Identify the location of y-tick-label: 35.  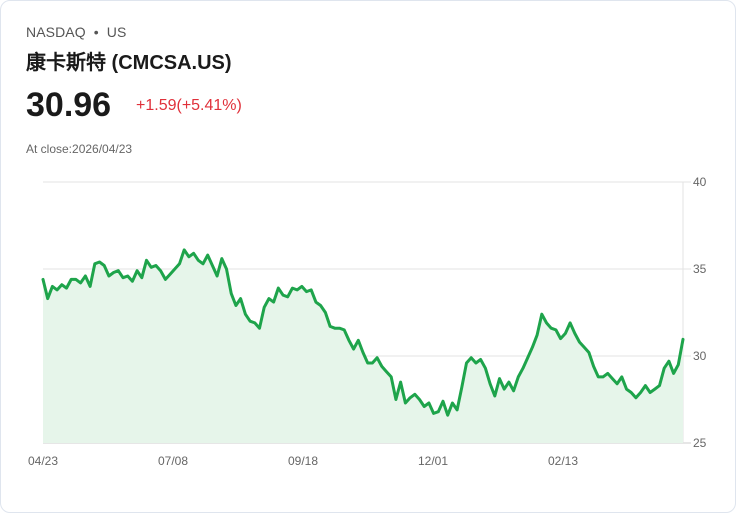
(700, 269).